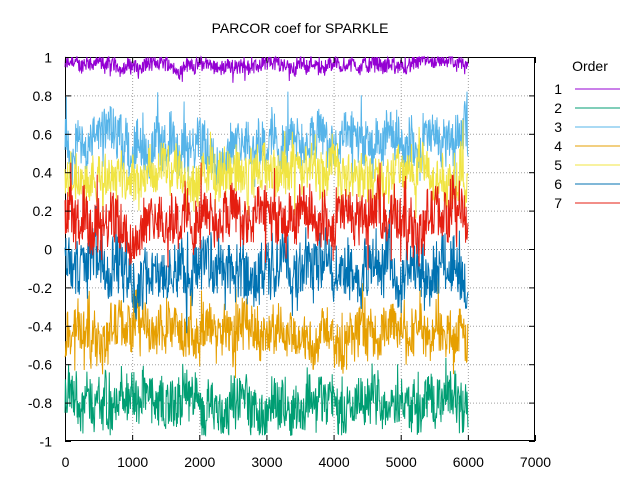 This screenshot has height=485, width=640. What do you see at coordinates (401, 462) in the screenshot?
I see `x-tick-label: 5000` at bounding box center [401, 462].